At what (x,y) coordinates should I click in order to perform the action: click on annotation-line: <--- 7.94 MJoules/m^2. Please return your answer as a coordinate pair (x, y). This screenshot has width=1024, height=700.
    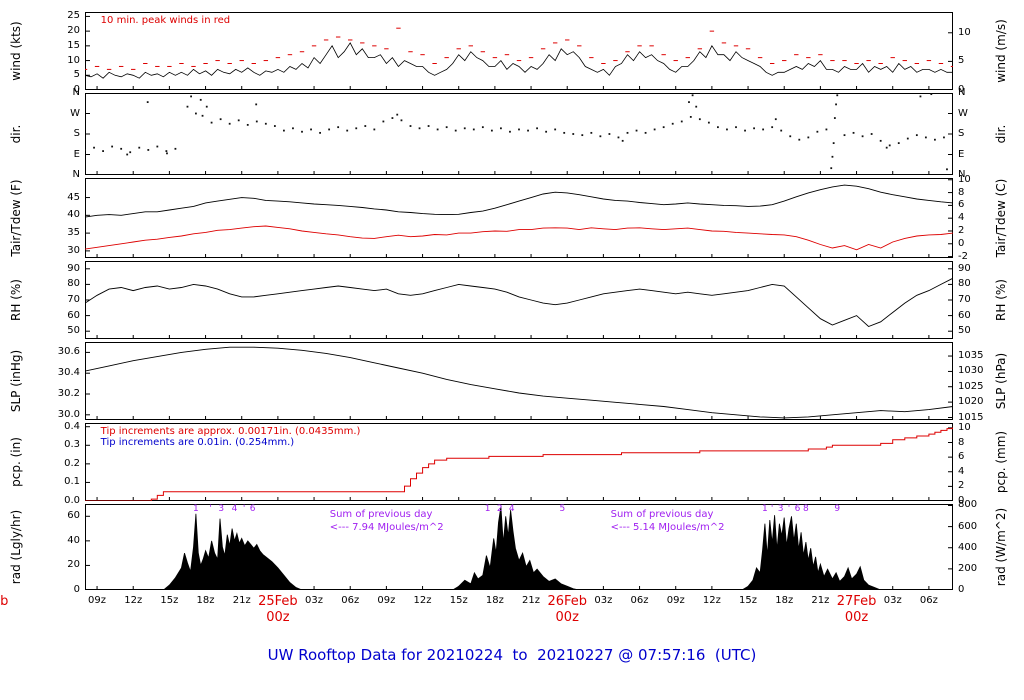
    Looking at the image, I should click on (386, 527).